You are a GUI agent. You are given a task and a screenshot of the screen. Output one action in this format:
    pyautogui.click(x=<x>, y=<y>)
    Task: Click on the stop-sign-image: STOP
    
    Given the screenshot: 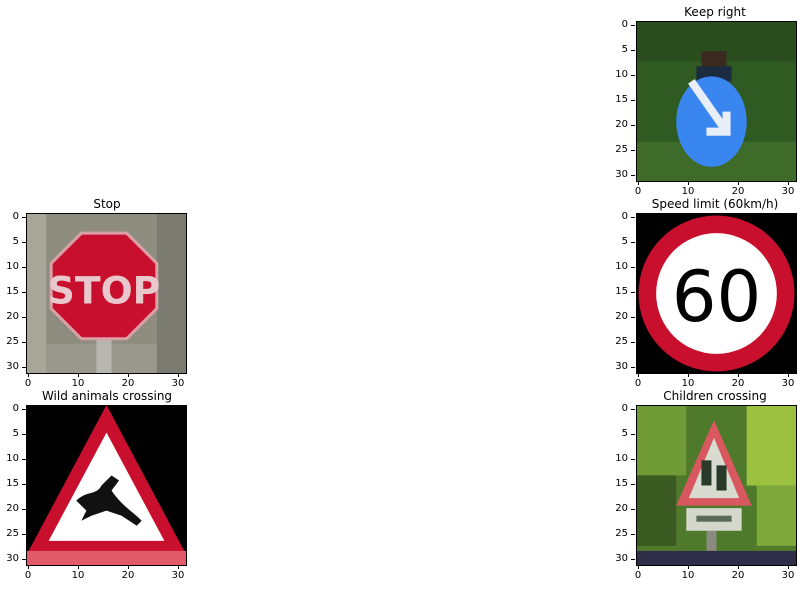 What is the action you would take?
    pyautogui.click(x=106, y=293)
    